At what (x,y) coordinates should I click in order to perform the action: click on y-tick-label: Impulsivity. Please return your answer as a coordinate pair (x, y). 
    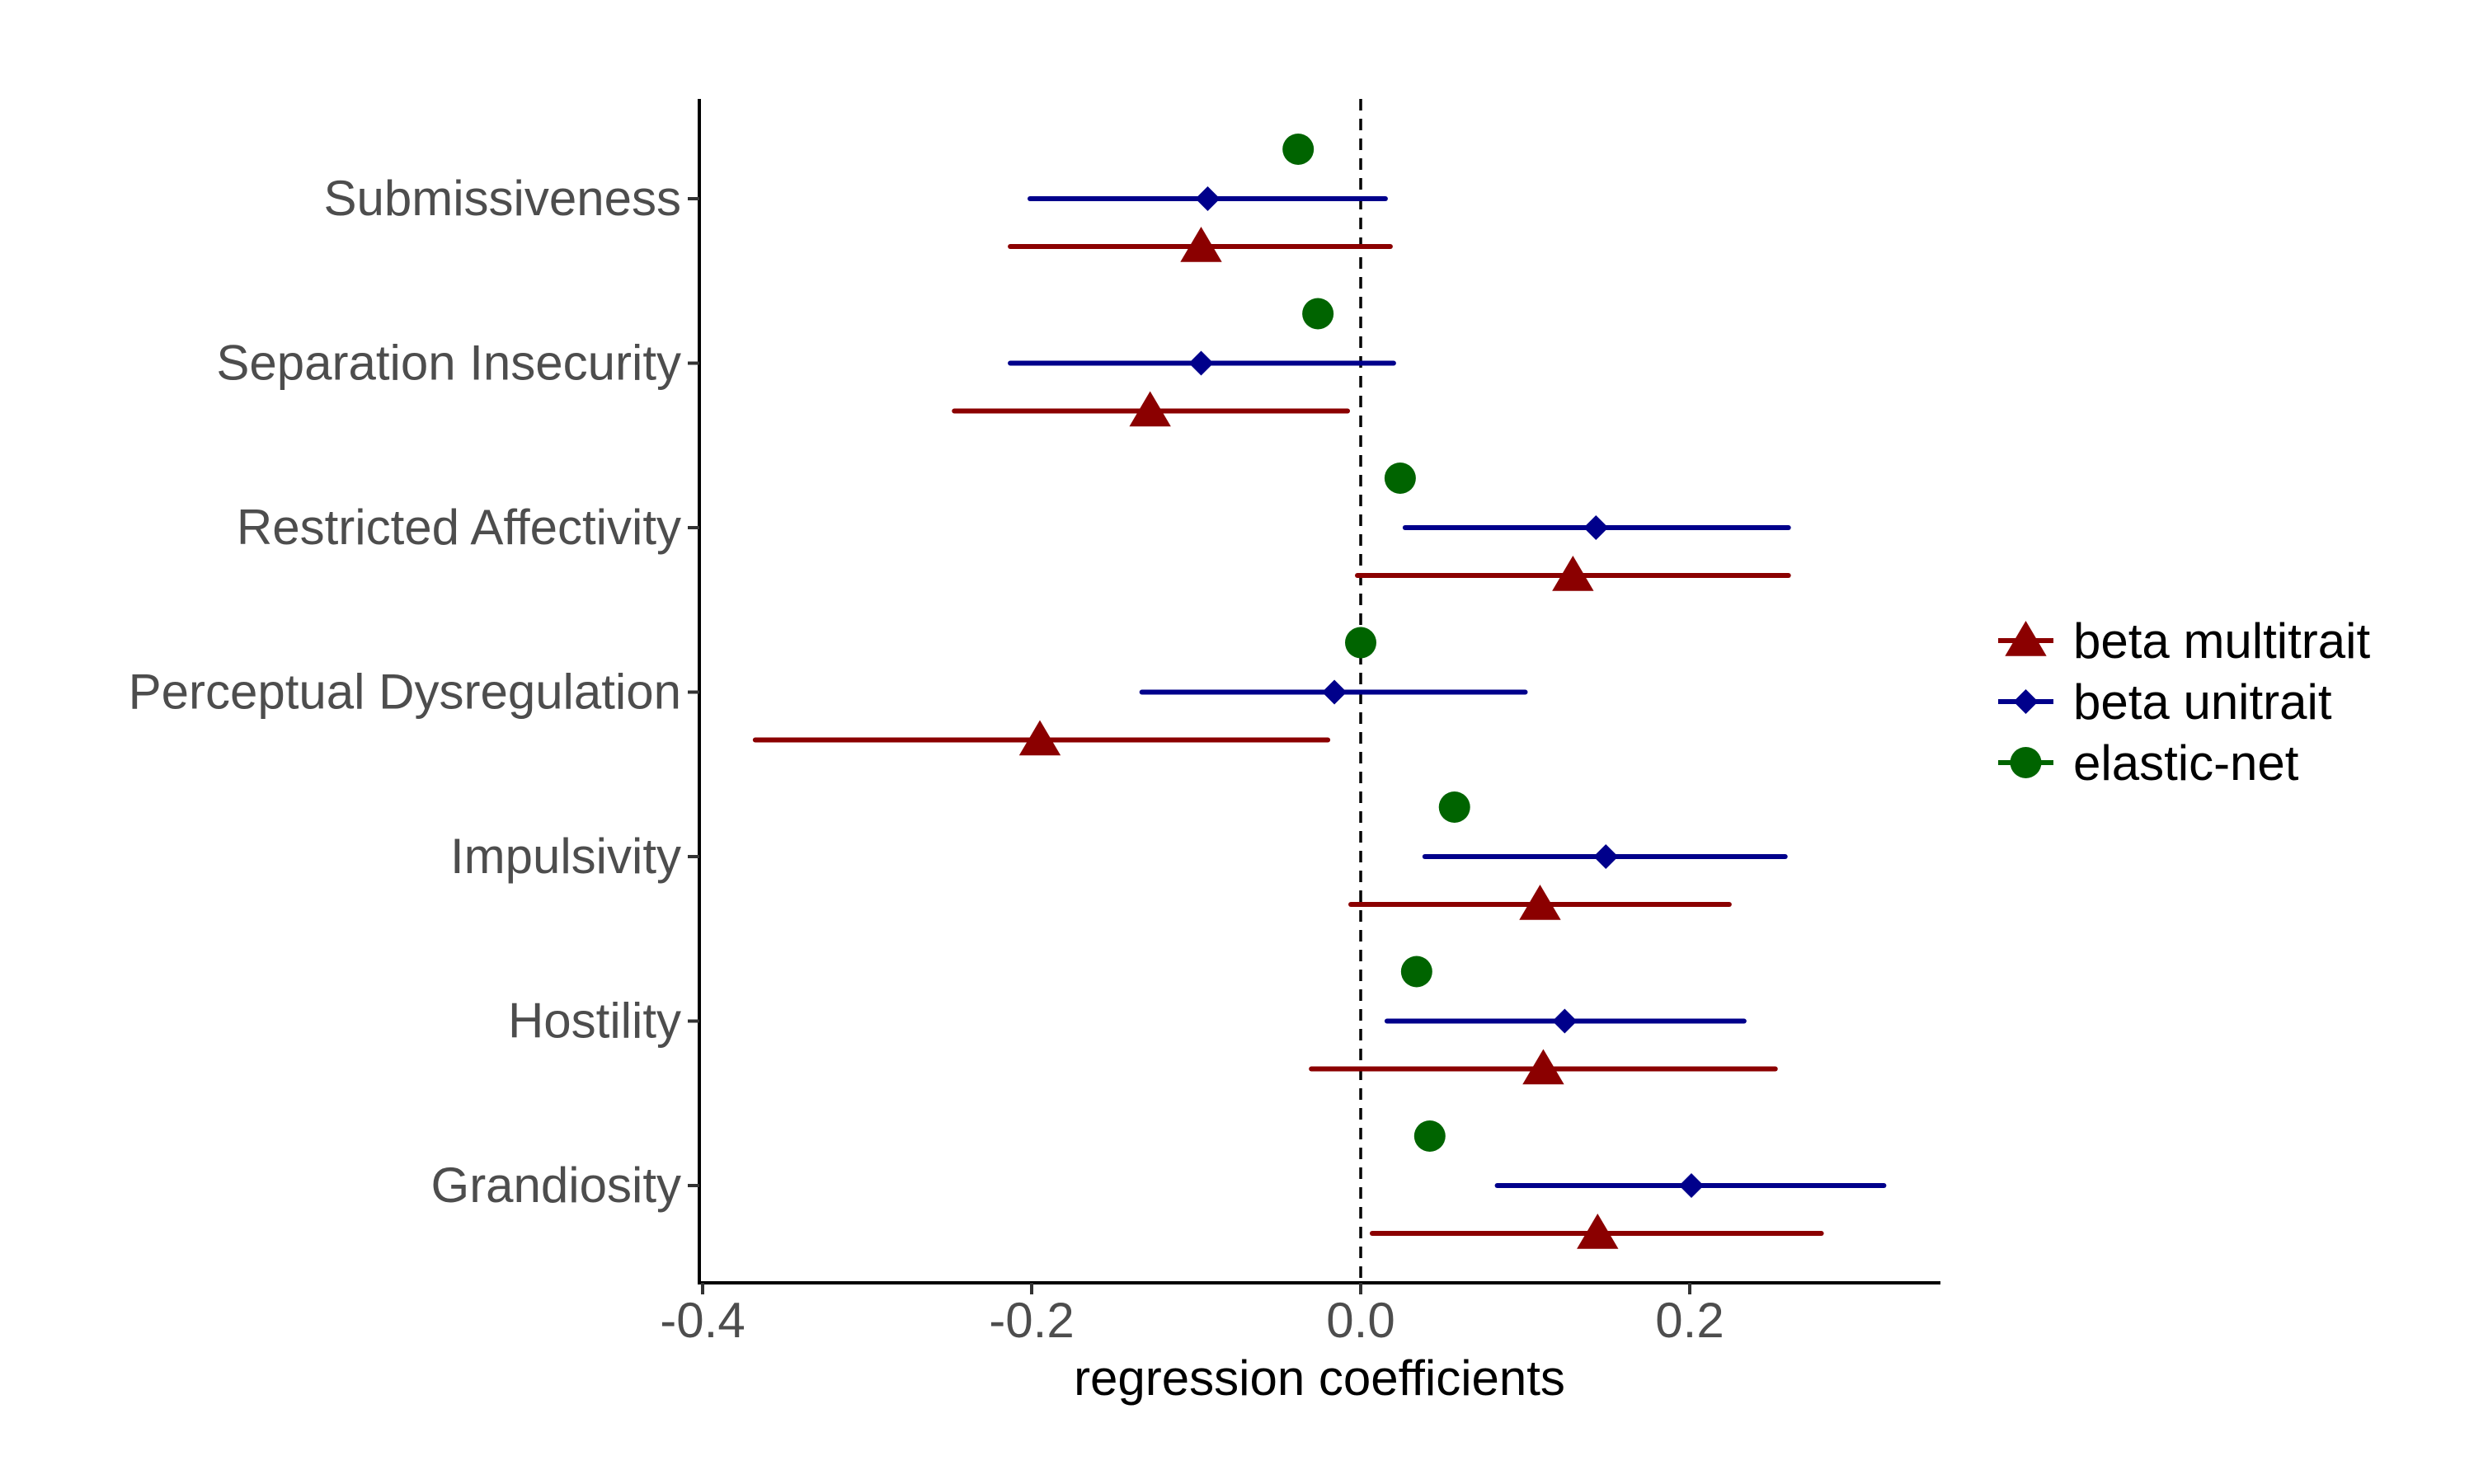
    Looking at the image, I should click on (565, 856).